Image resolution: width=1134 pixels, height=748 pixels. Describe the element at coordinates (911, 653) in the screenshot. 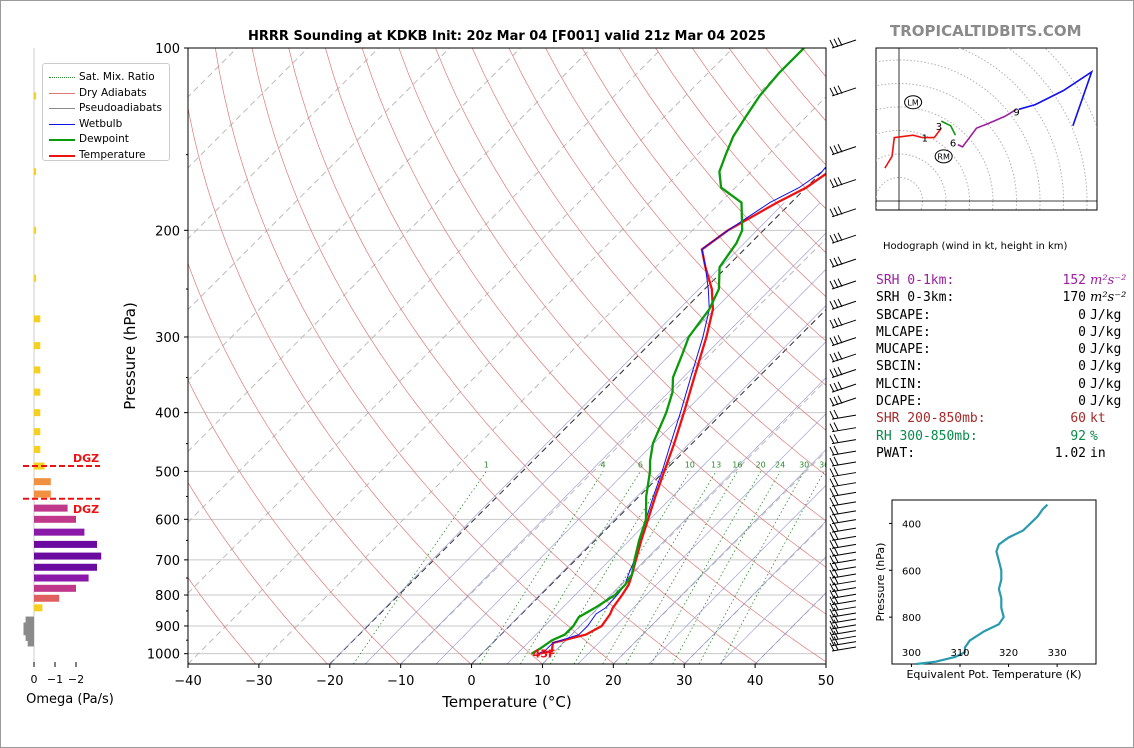

I see `theta-e-x-tick-label: 300` at that location.